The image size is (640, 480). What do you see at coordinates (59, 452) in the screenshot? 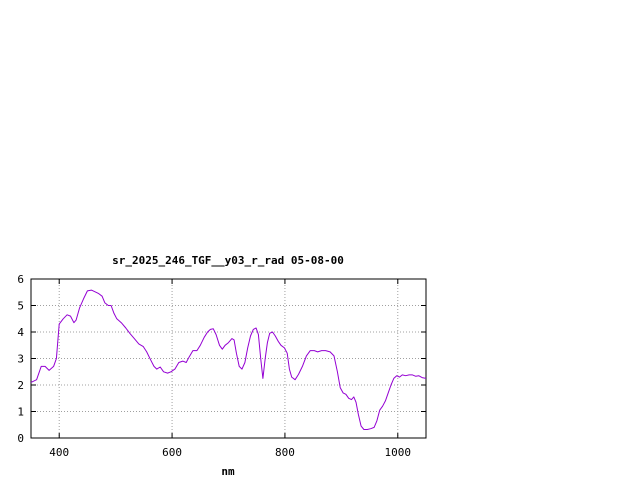
I see `x-tick-label: 400` at bounding box center [59, 452].